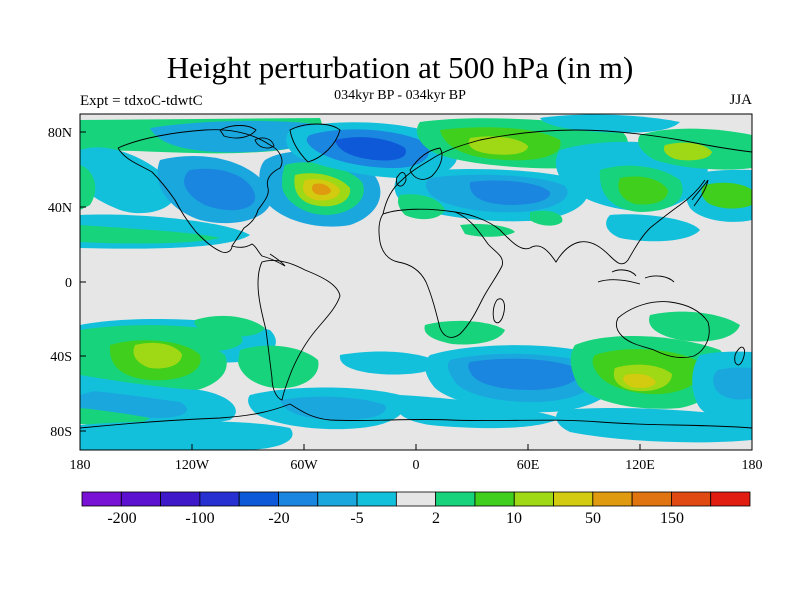  Describe the element at coordinates (514, 518) in the screenshot. I see `colorbar-label: 10` at that location.